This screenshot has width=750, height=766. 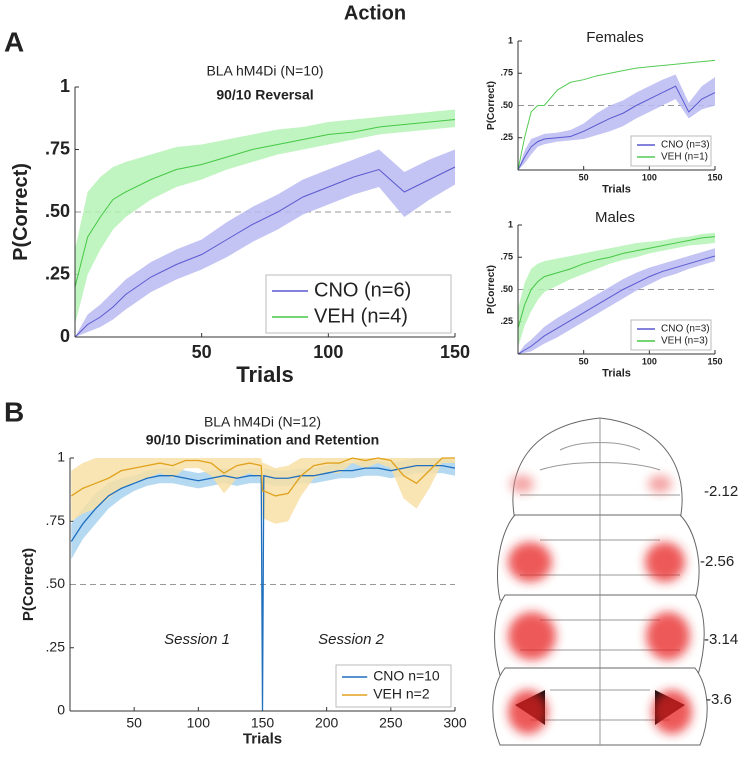 What do you see at coordinates (721, 491) in the screenshot?
I see `atlas-level: -2.12` at bounding box center [721, 491].